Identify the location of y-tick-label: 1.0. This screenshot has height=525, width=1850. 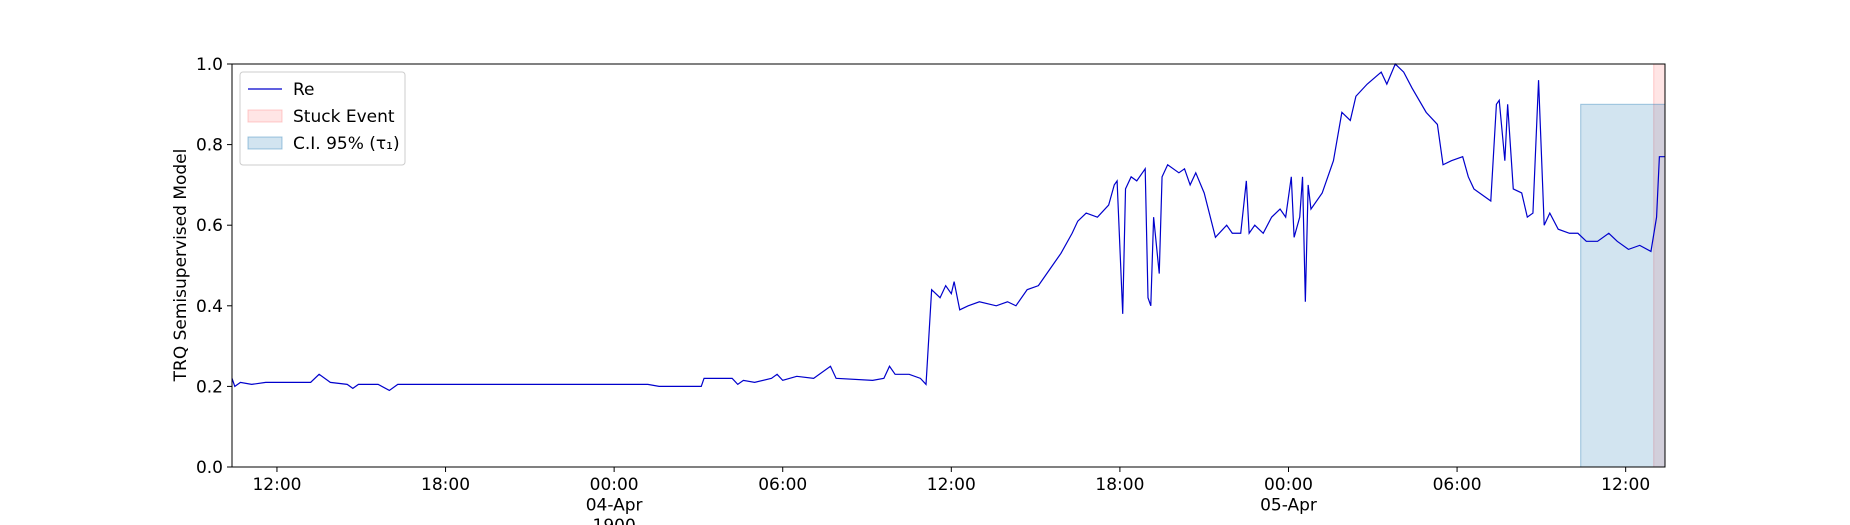
(209, 65).